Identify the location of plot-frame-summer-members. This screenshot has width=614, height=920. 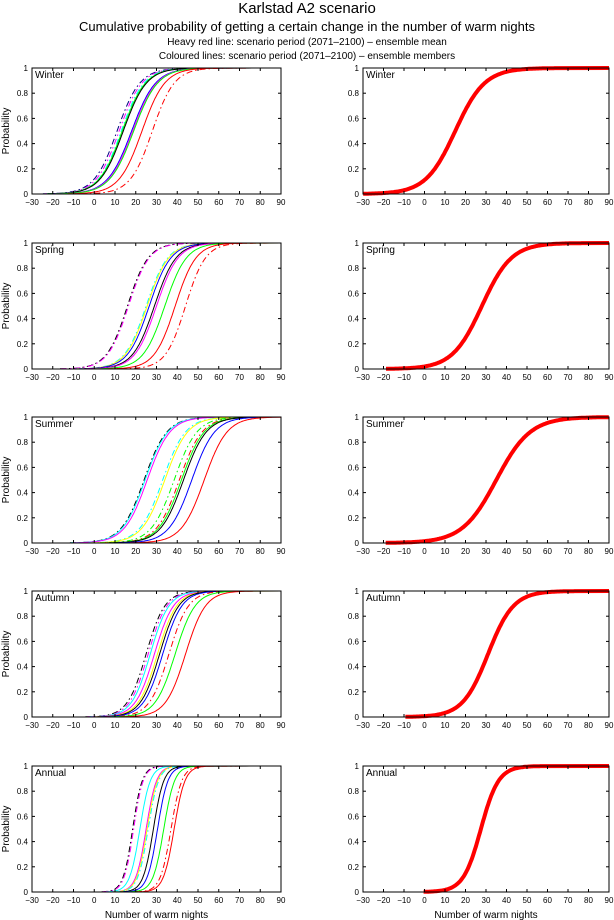
(156, 480).